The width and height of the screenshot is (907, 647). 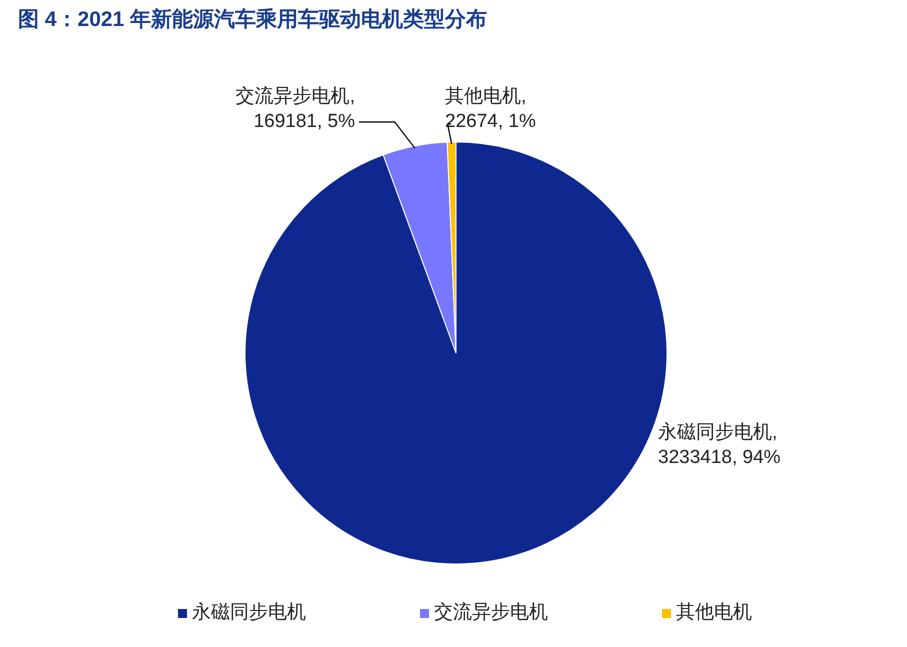 What do you see at coordinates (296, 108) in the screenshot?
I see `data-label: 交流异步电机, 169181, 5%` at bounding box center [296, 108].